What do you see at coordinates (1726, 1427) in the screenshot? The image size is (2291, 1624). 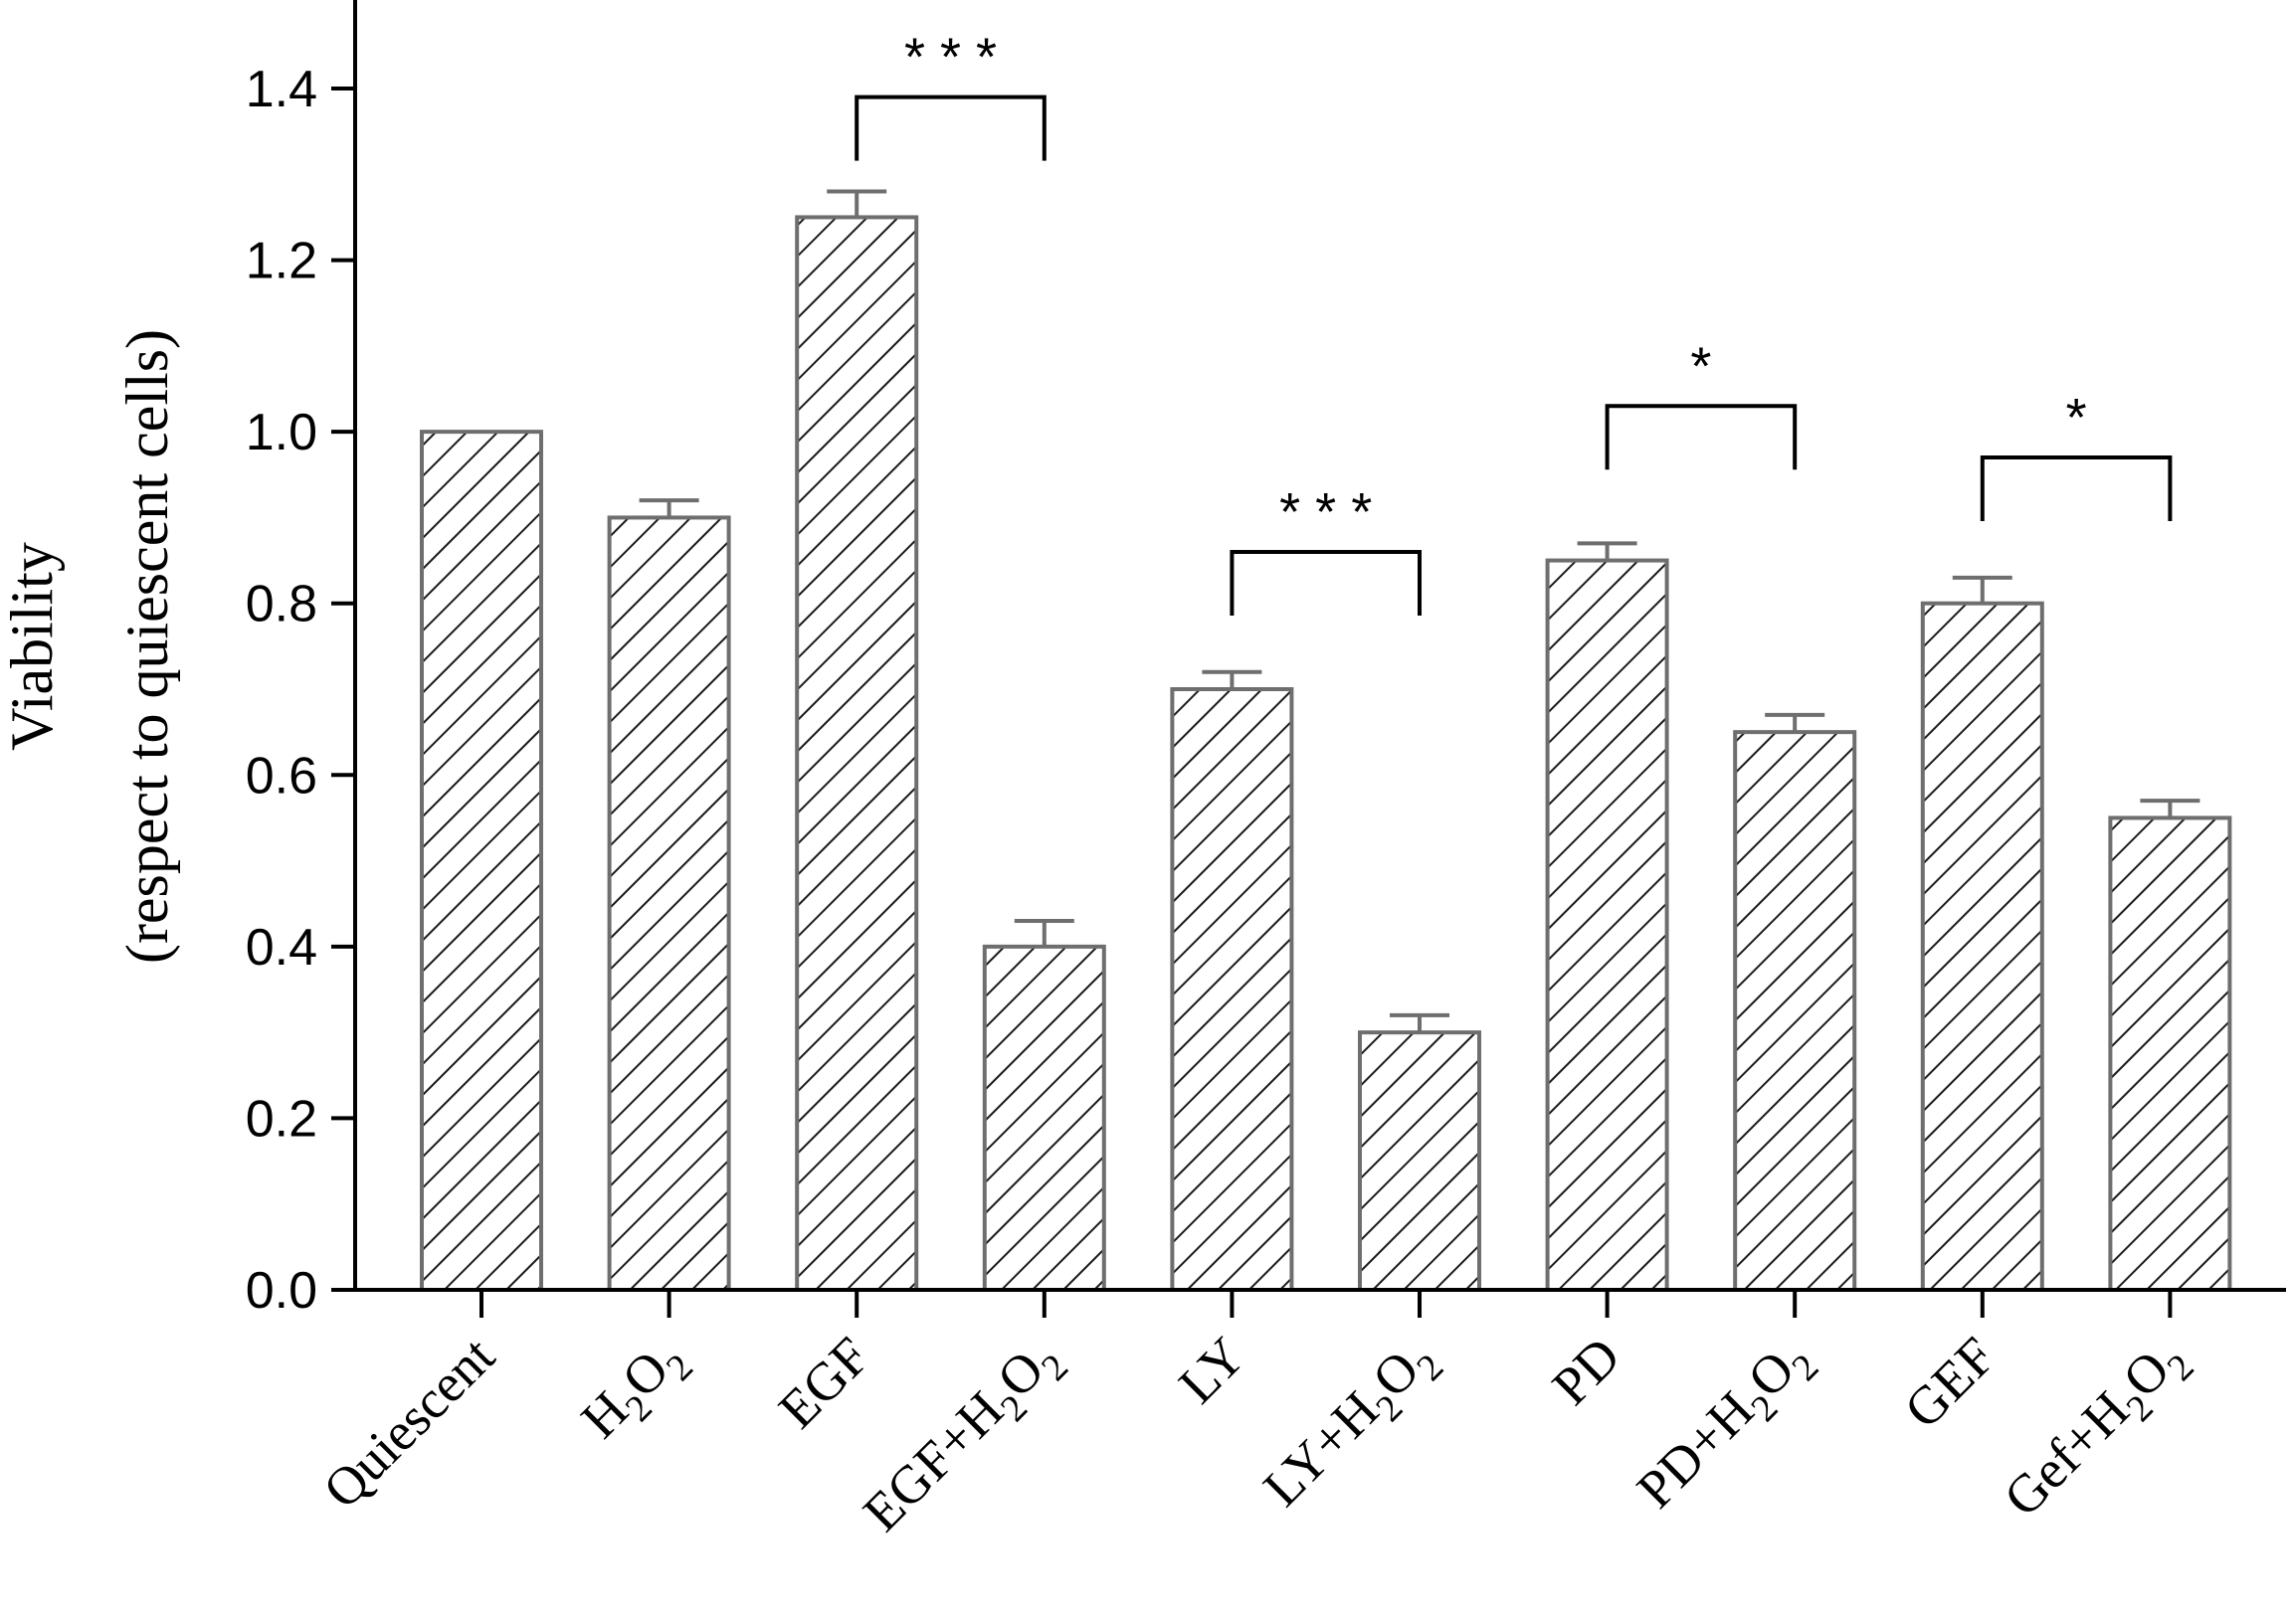 I see `category-label: PD+H2O2` at bounding box center [1726, 1427].